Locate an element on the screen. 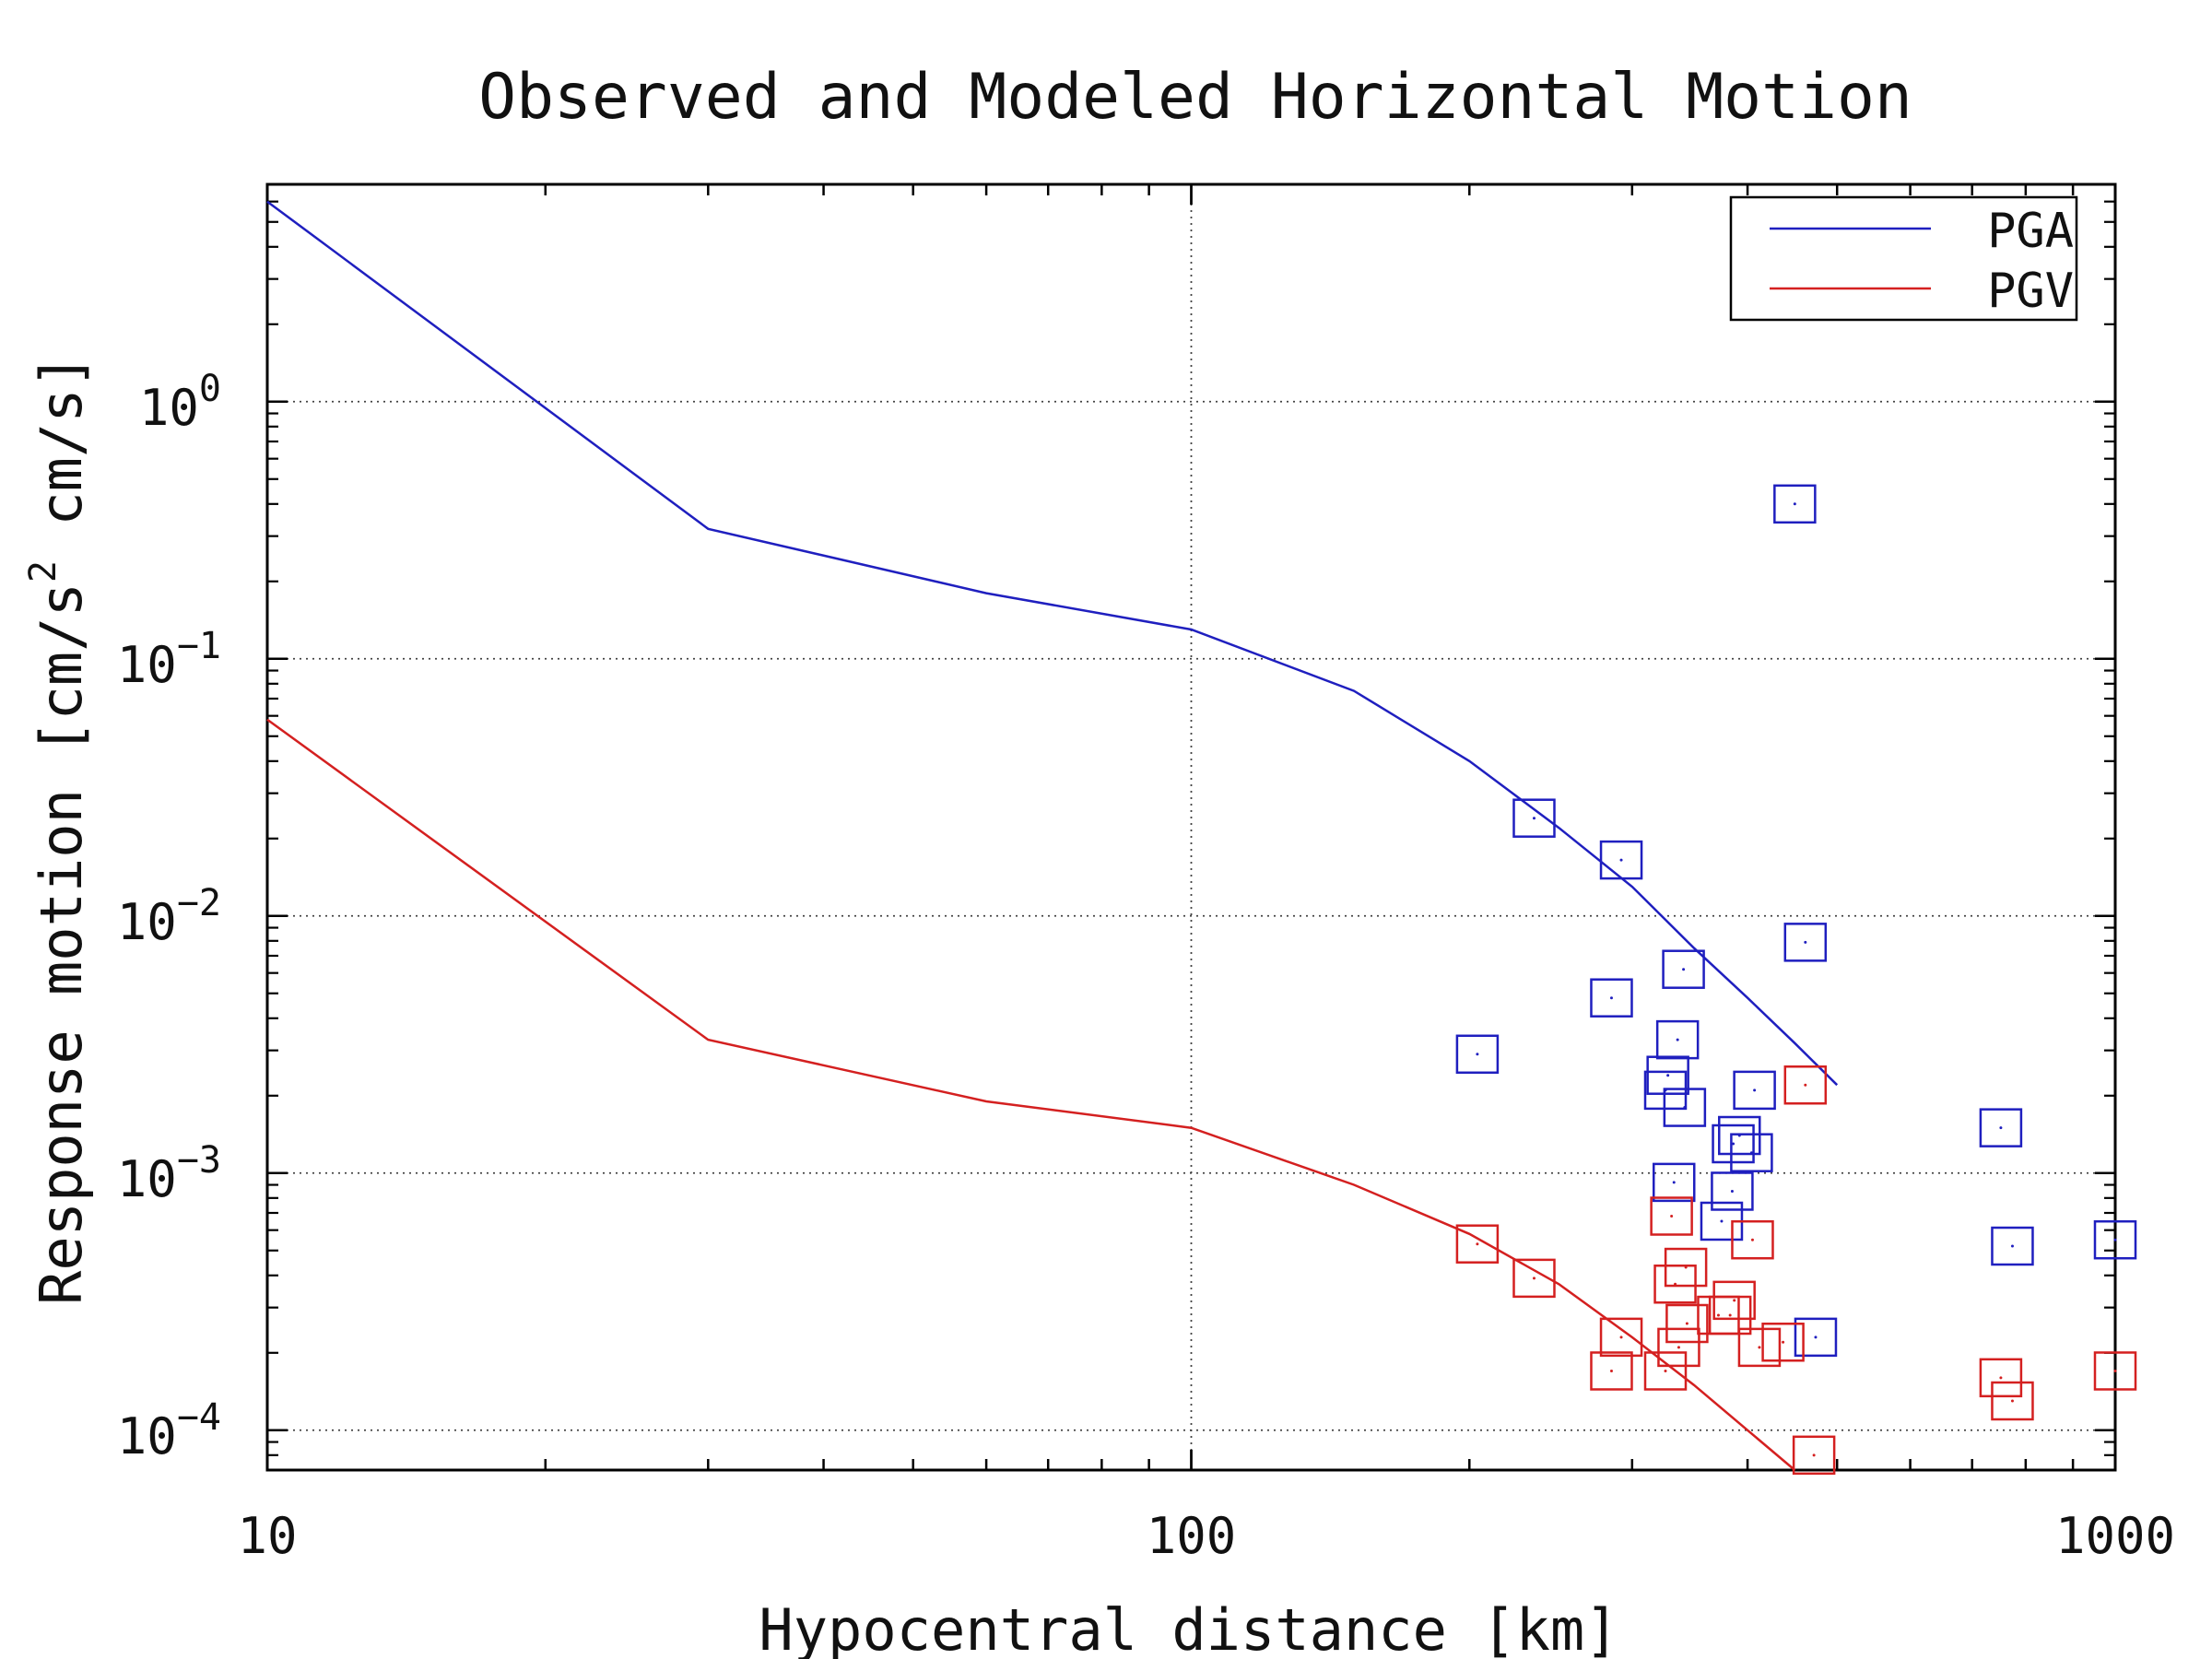 Image resolution: width=2212 pixels, height=1659 pixels. x-tick-labels: 10 100 1000 is located at coordinates (1206, 1536).